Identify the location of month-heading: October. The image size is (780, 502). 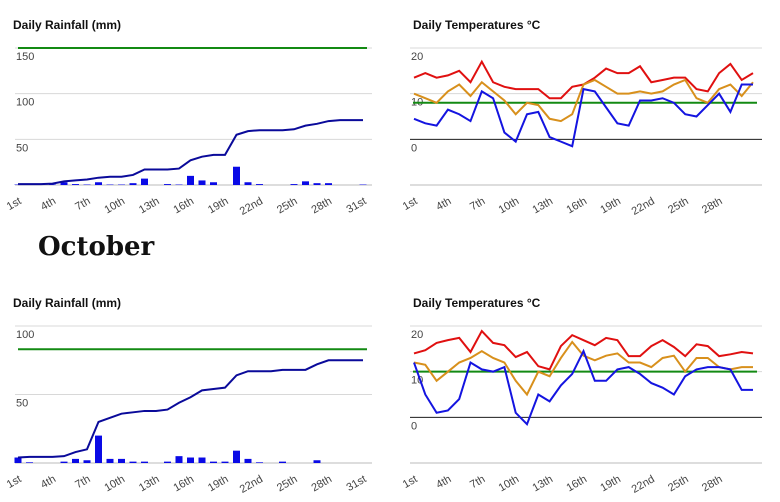
(96, 247).